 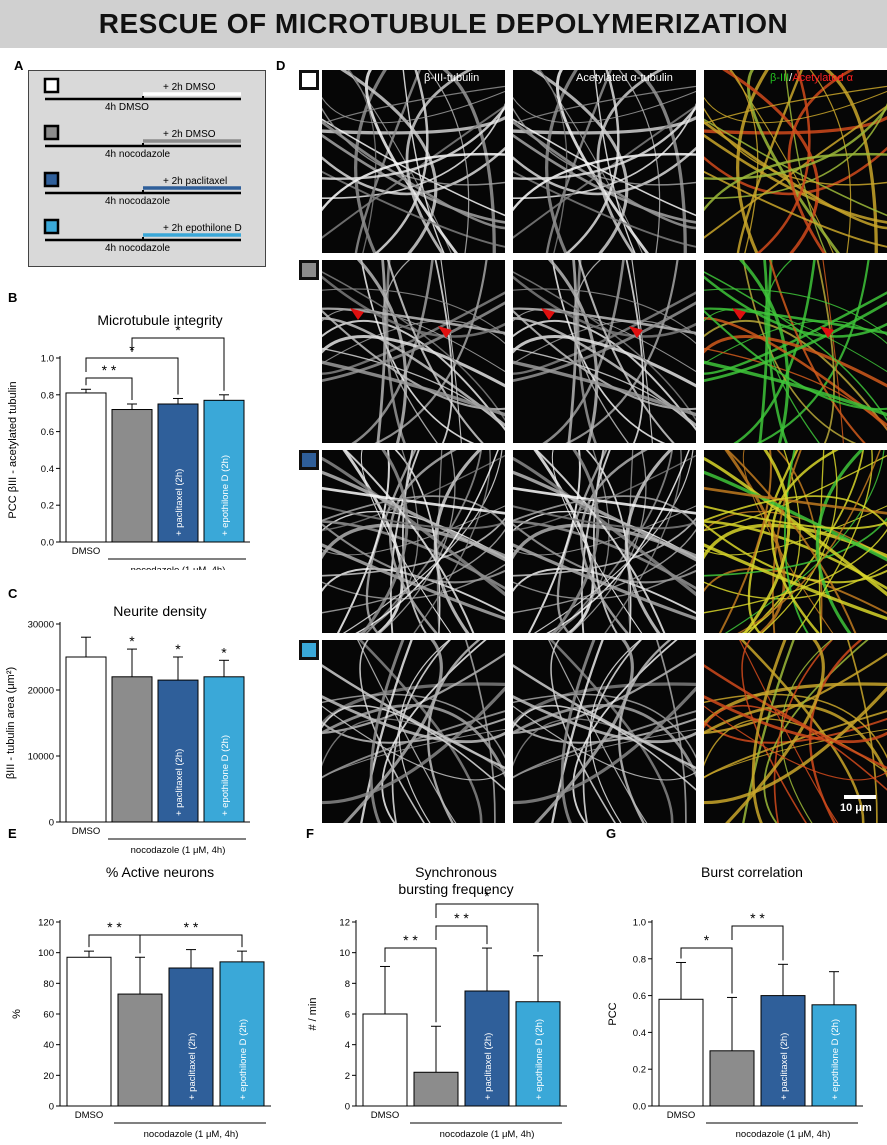 I want to click on treatment-label-0: + 2h DMSO, so click(x=189, y=87).